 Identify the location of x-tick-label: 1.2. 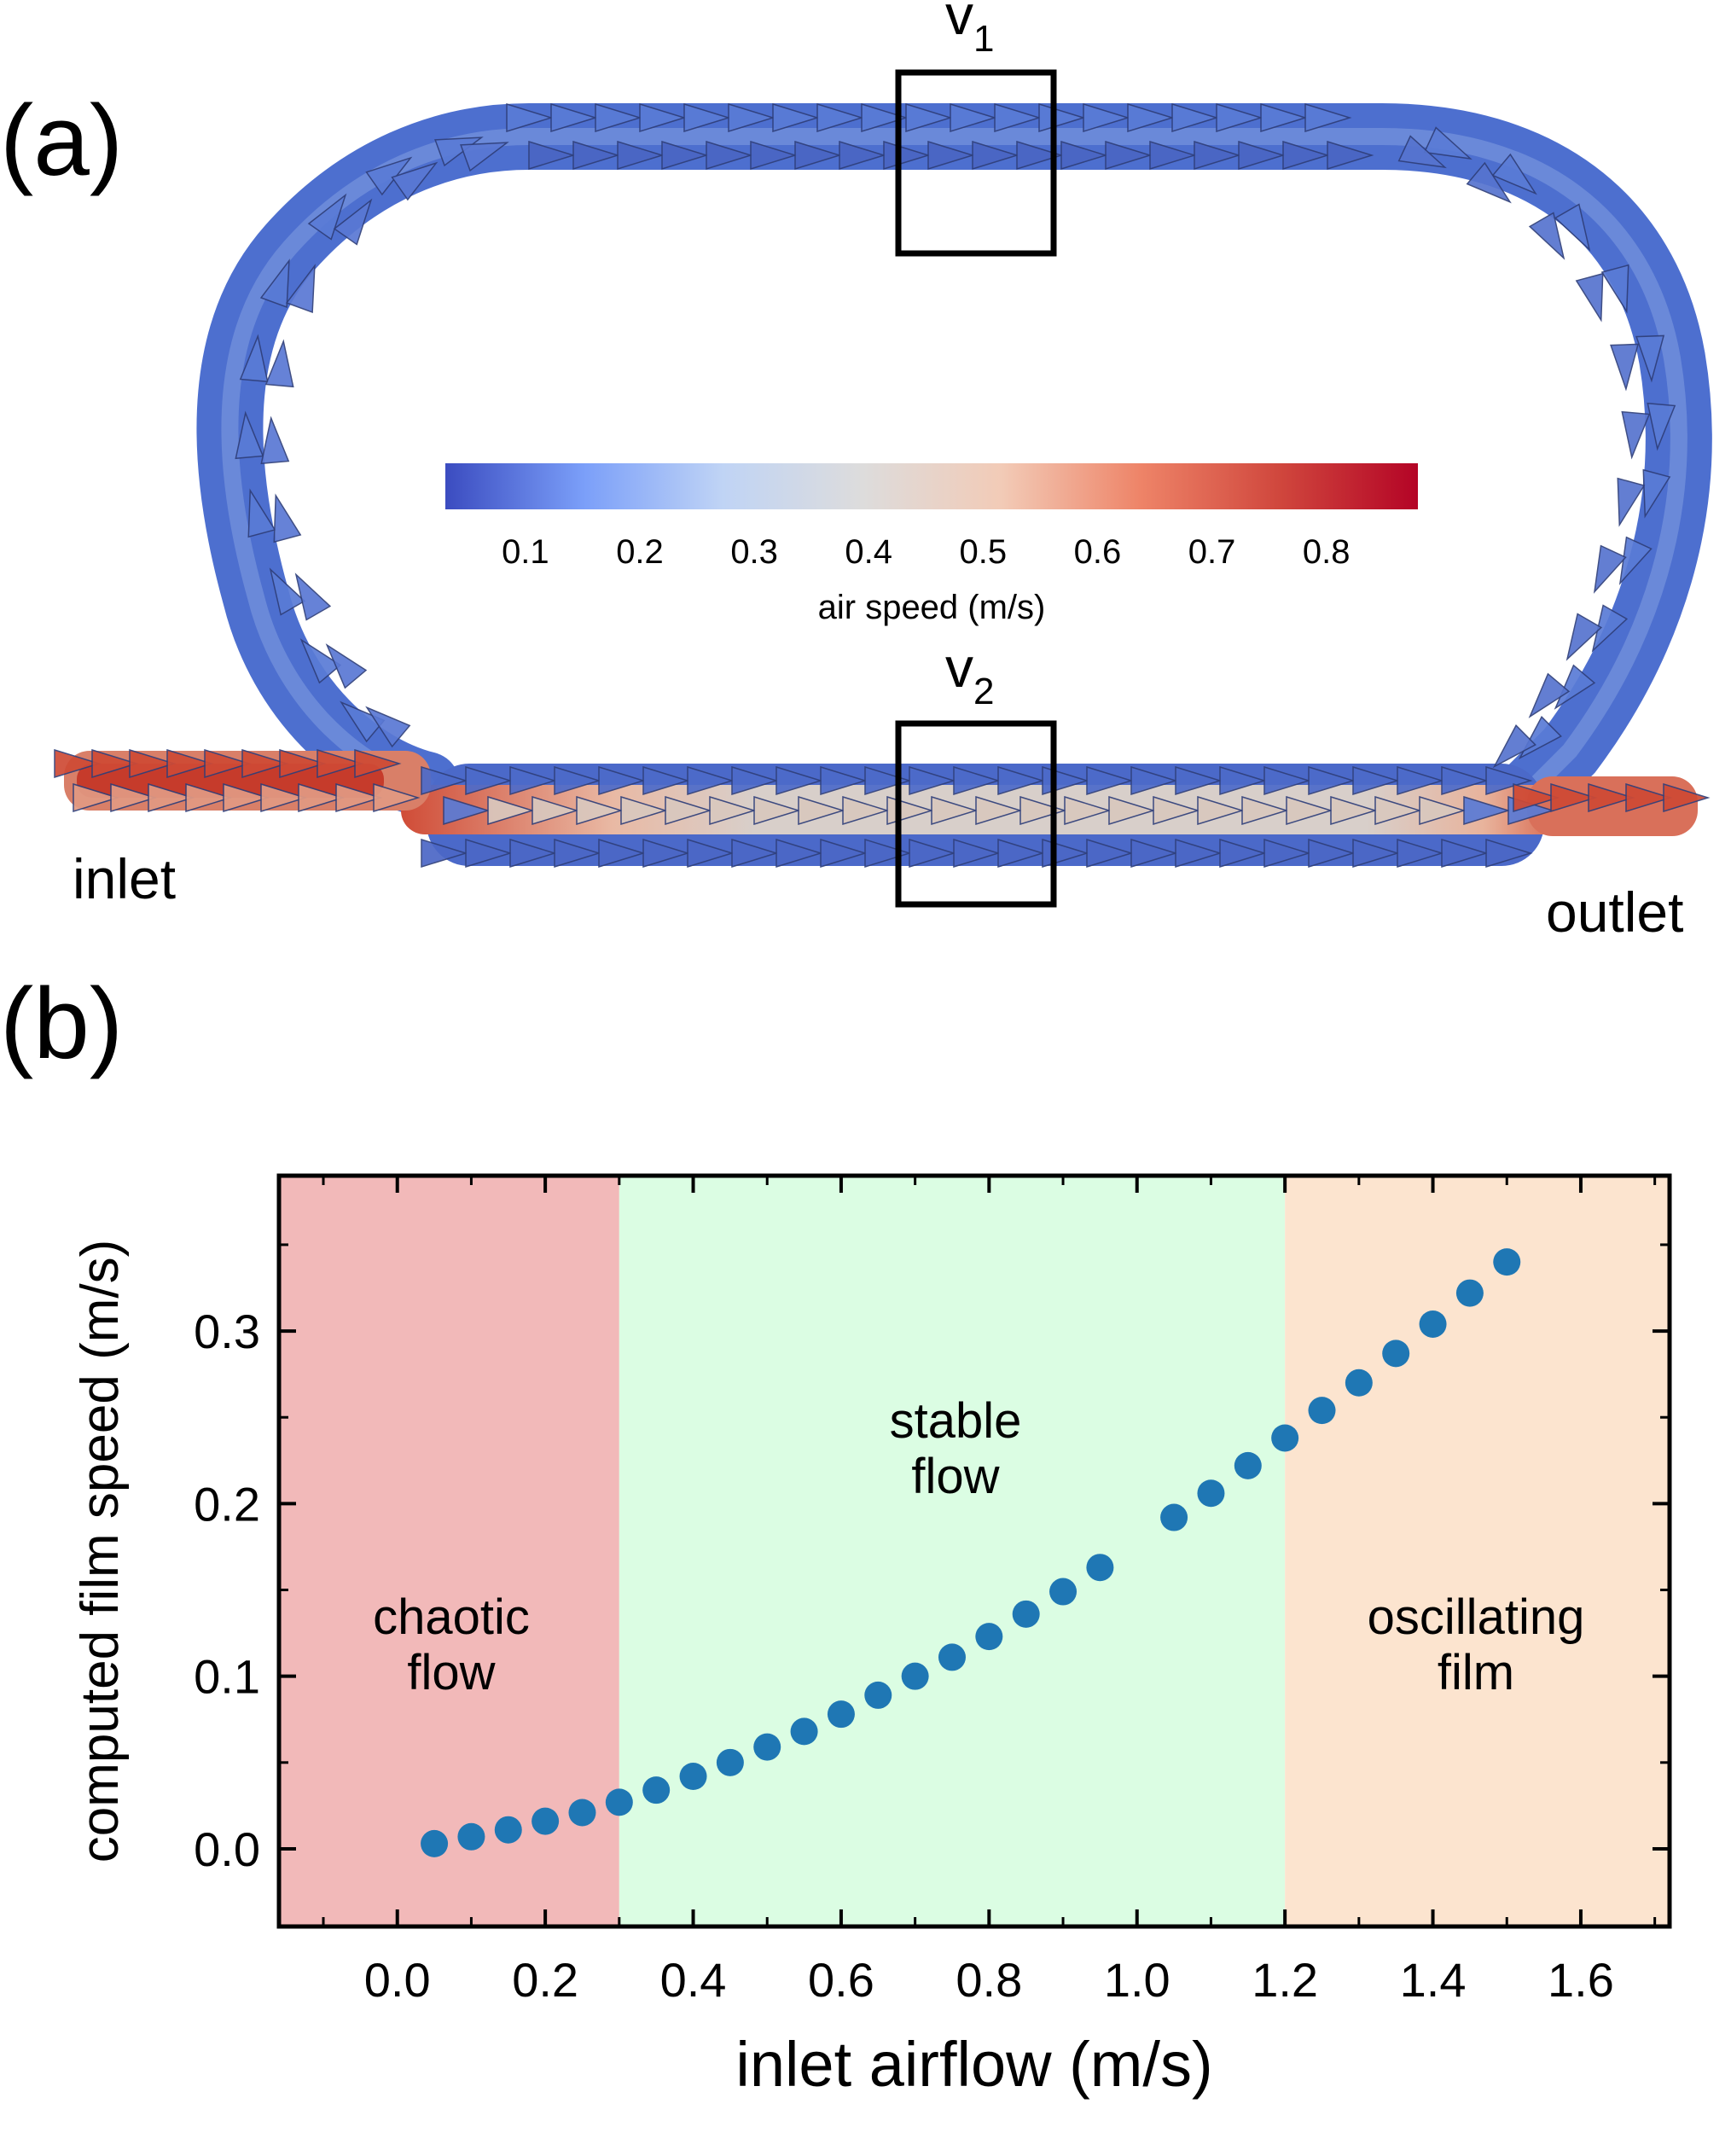
(1285, 1980).